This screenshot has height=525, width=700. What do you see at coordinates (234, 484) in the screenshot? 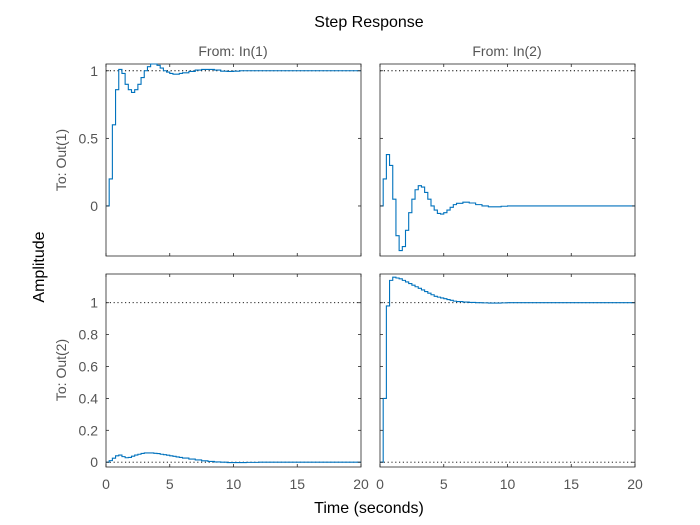
I see `xtick-label-in1-2: 10` at bounding box center [234, 484].